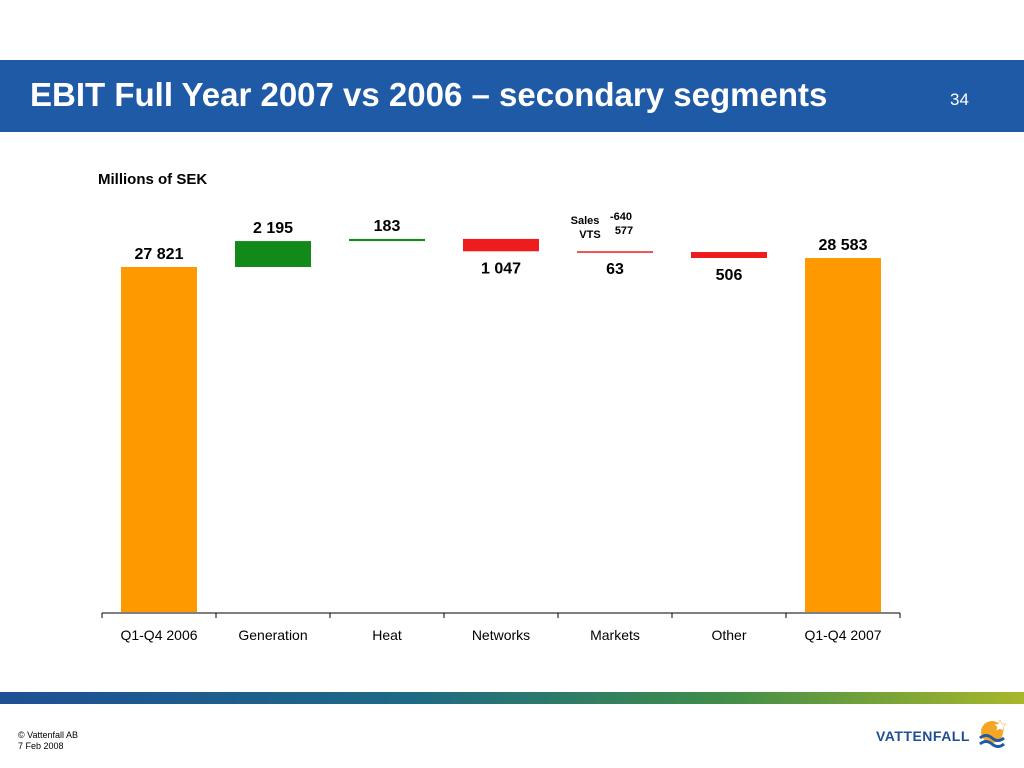  Describe the element at coordinates (923, 736) in the screenshot. I see `logo-text: VATTENFALL` at that location.